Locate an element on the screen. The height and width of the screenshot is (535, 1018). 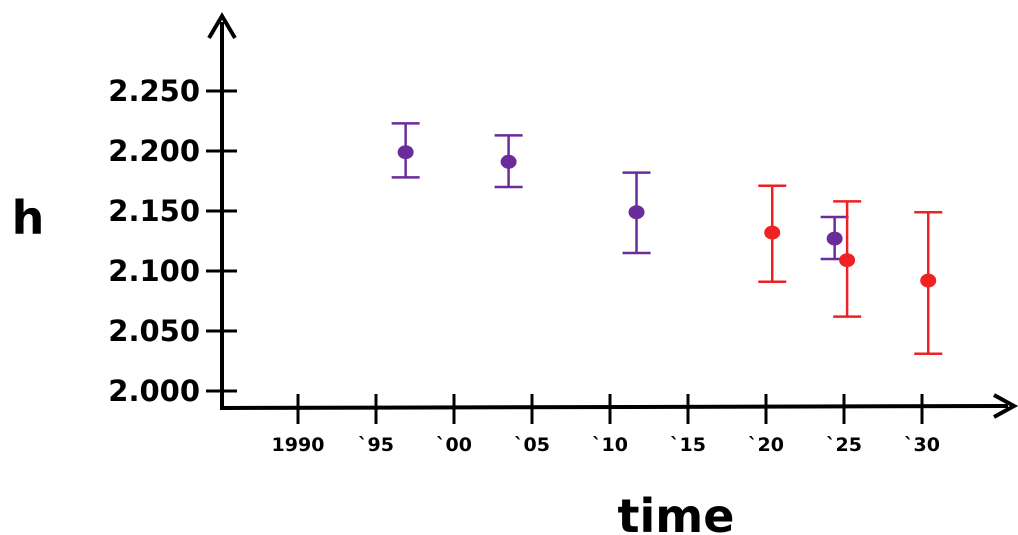
x-tick-label: `95 is located at coordinates (376, 445).